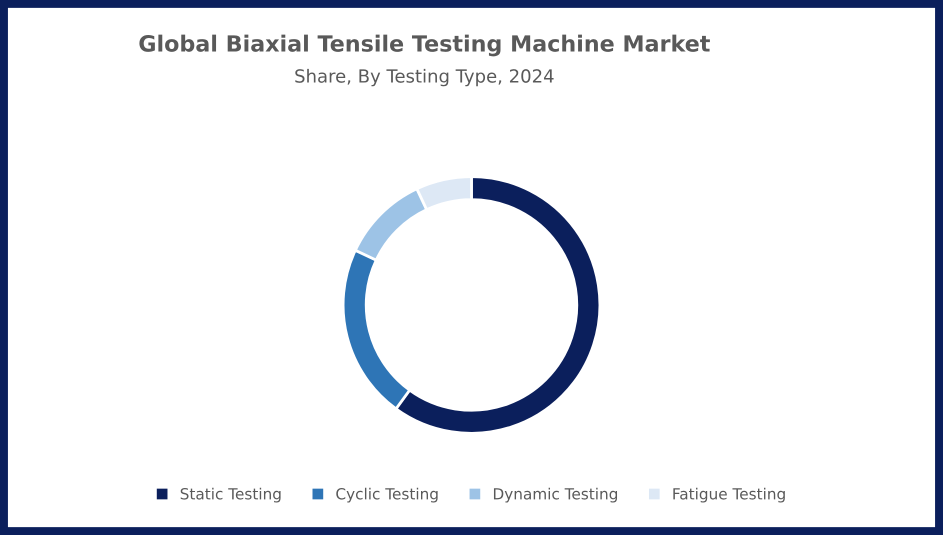 Image resolution: width=943 pixels, height=535 pixels. Describe the element at coordinates (729, 495) in the screenshot. I see `legend-label: Fatigue Testing` at that location.